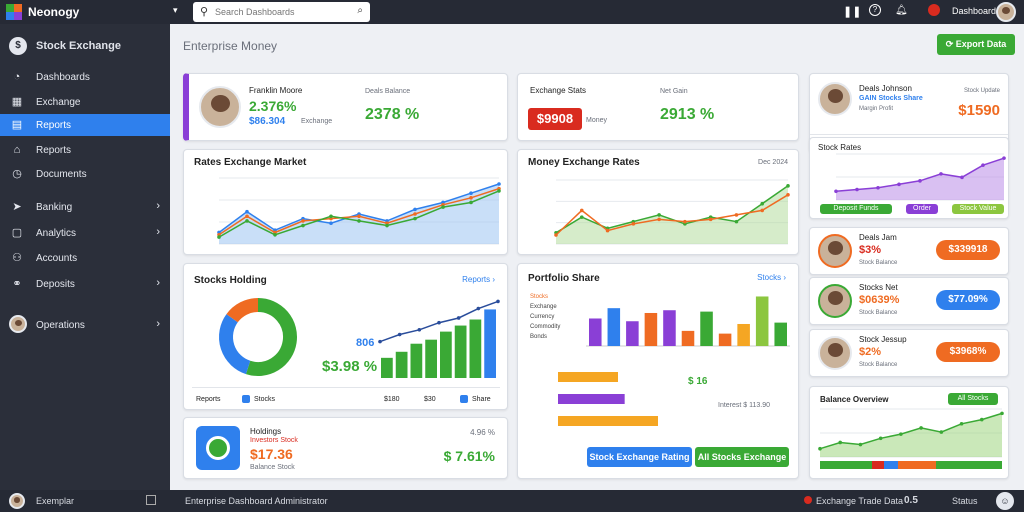 The width and height of the screenshot is (1024, 512). I want to click on order-button: Order, so click(922, 209).